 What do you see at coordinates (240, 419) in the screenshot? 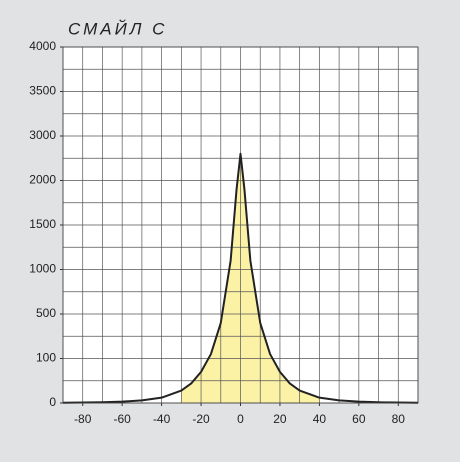
I see `x-tick-label: 0` at bounding box center [240, 419].